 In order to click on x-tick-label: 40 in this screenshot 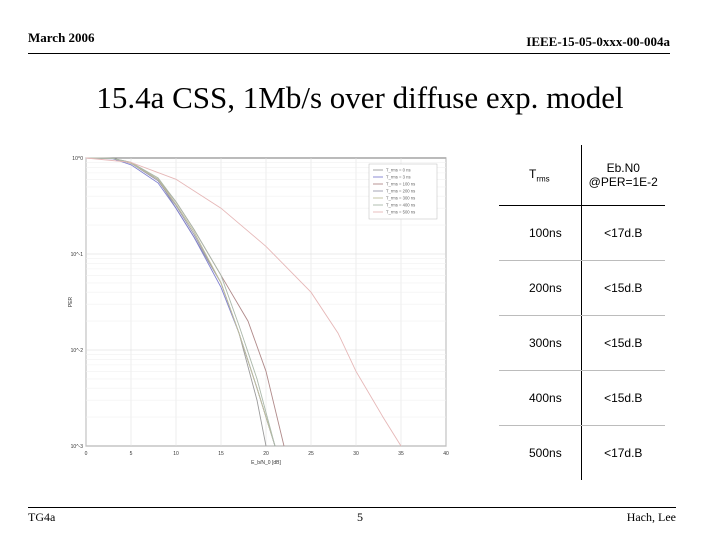, I will do `click(446, 454)`.